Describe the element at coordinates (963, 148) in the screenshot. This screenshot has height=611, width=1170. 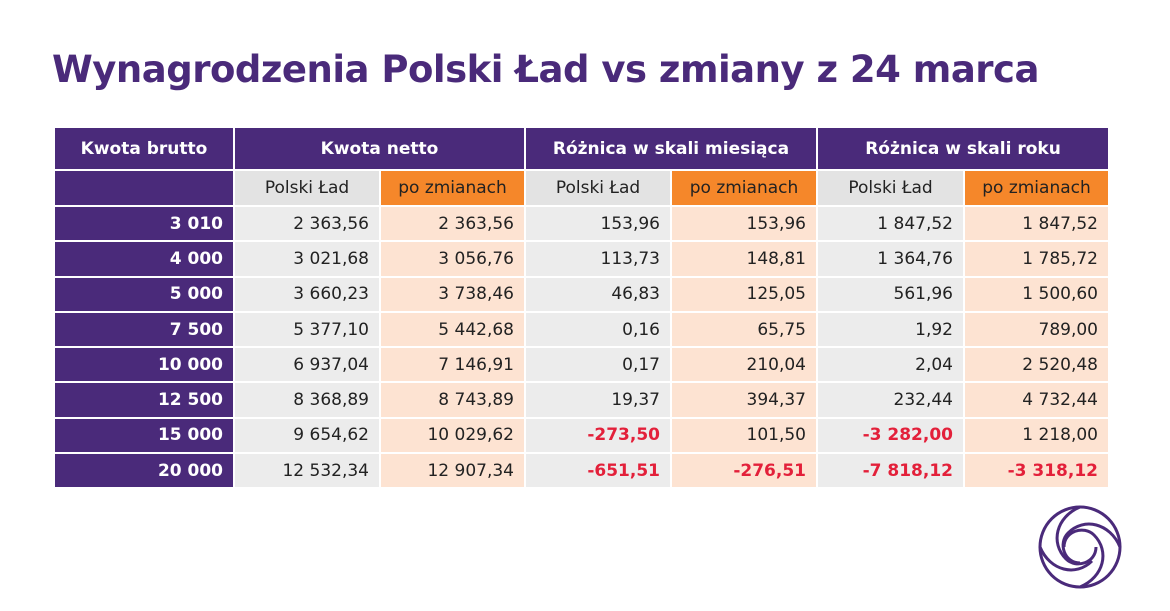
I see `header-cell: Różnica w skali roku` at that location.